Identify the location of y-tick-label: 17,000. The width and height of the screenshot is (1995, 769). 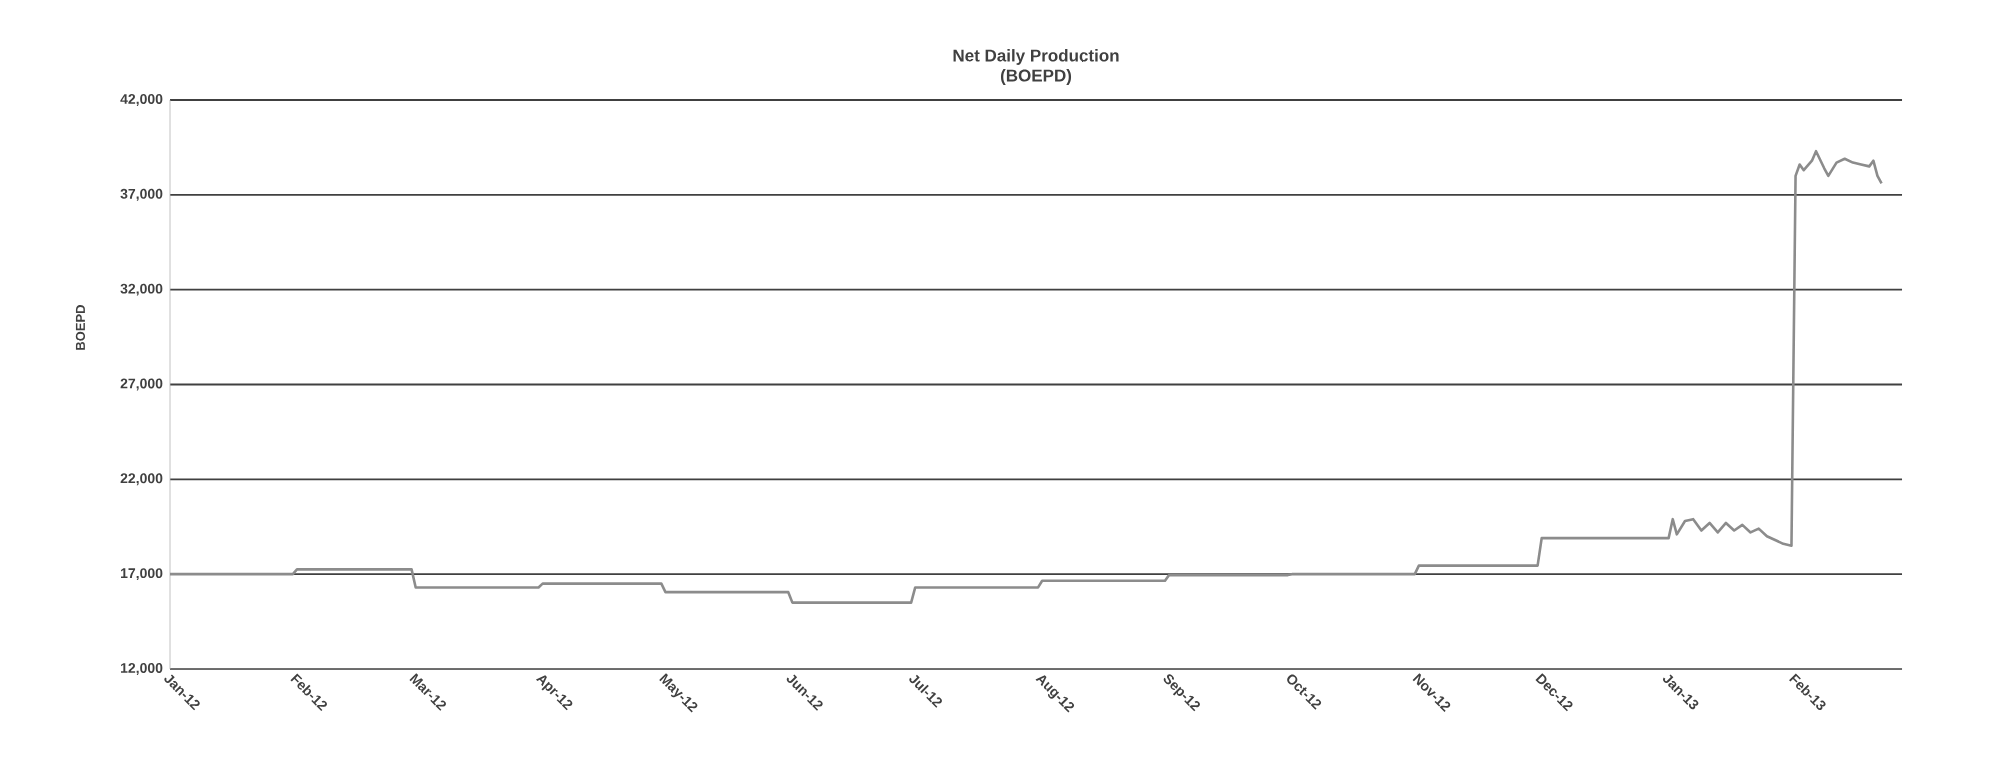
(142, 574).